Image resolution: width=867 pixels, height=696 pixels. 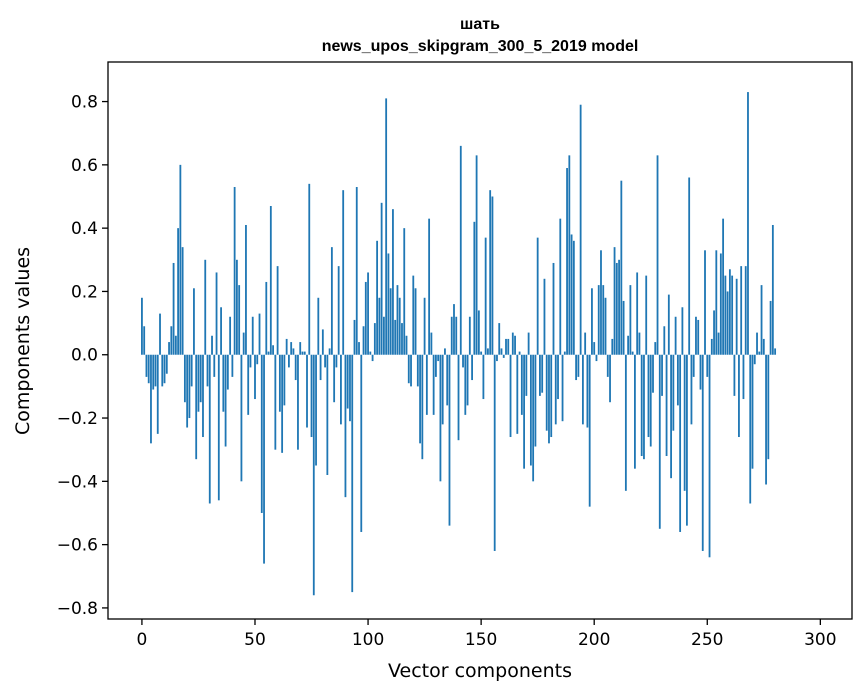 I want to click on y-tick-label: −0.2, so click(x=77, y=419).